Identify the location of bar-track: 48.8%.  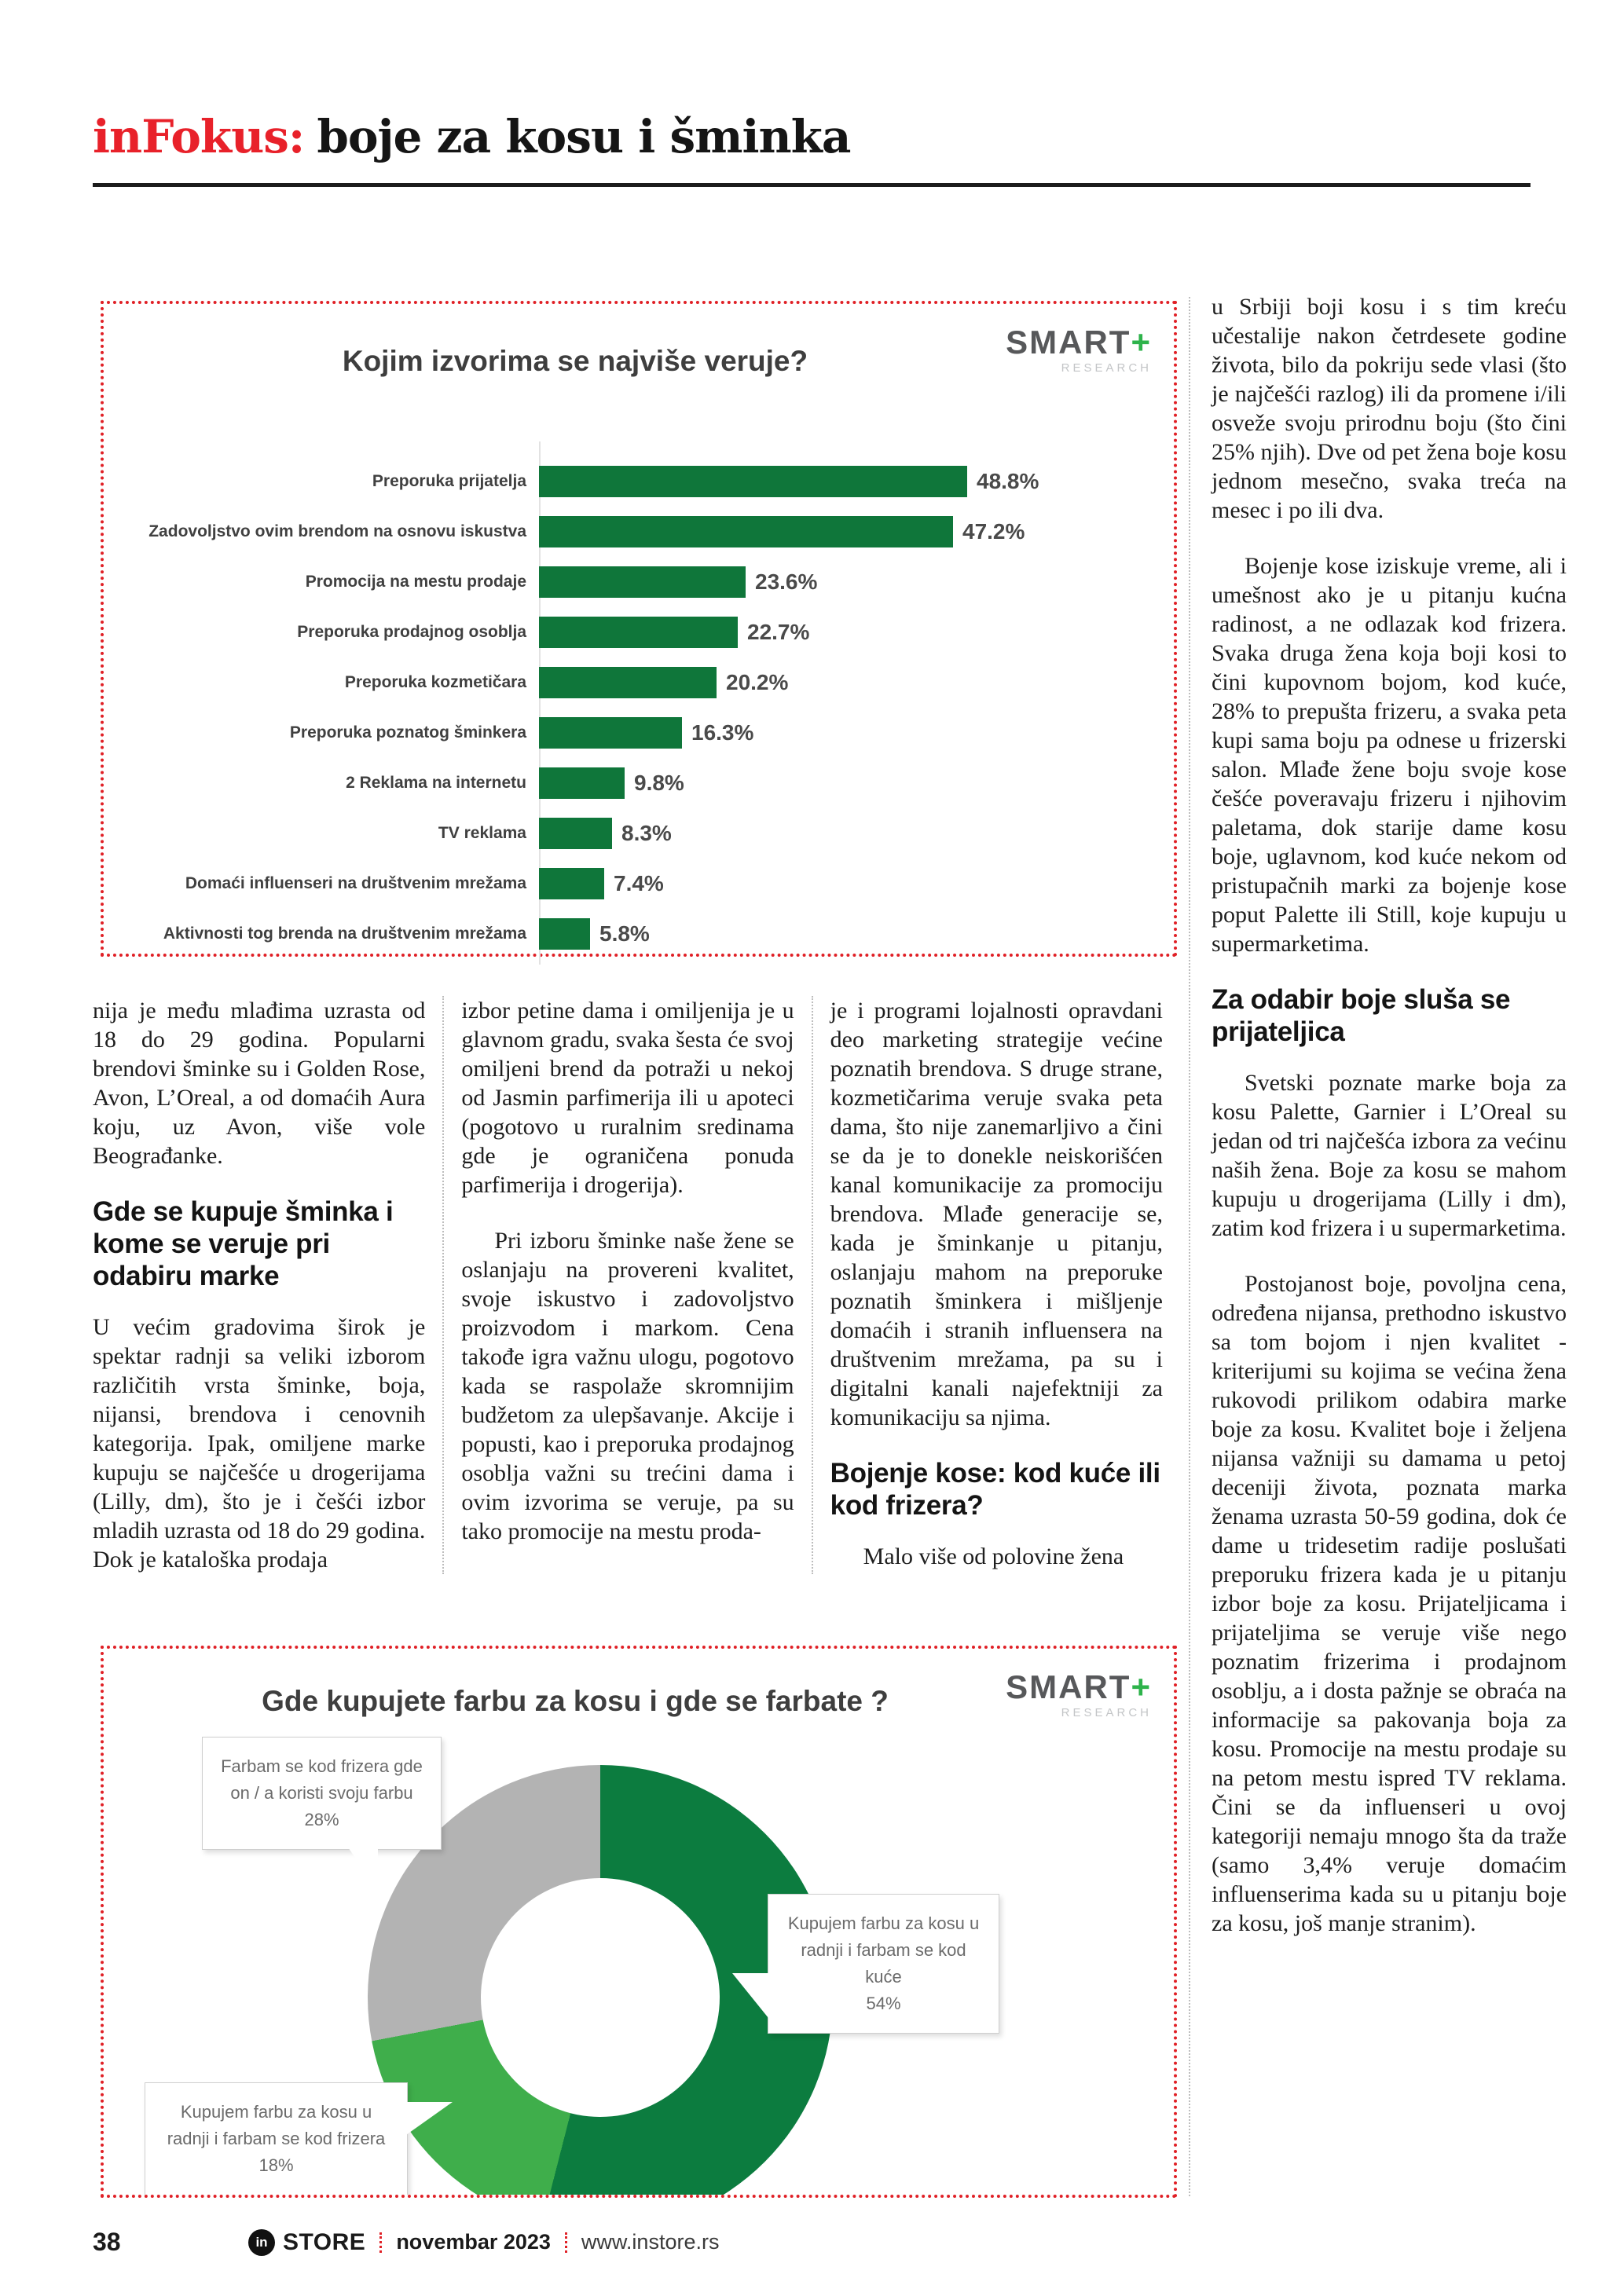
(845, 481).